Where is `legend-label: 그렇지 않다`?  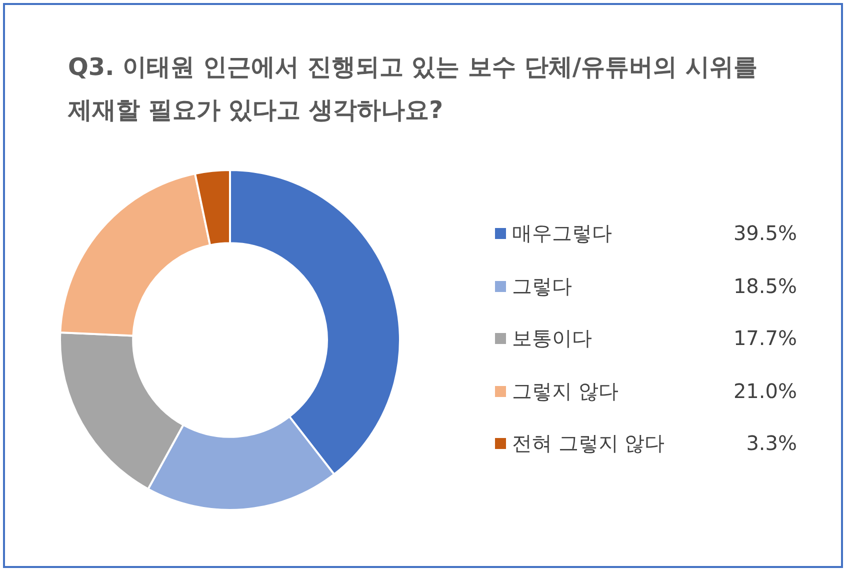
legend-label: 그렇지 않다 is located at coordinates (565, 391).